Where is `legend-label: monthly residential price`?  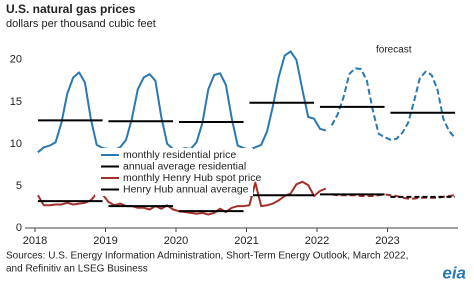 legend-label: monthly residential price is located at coordinates (179, 155).